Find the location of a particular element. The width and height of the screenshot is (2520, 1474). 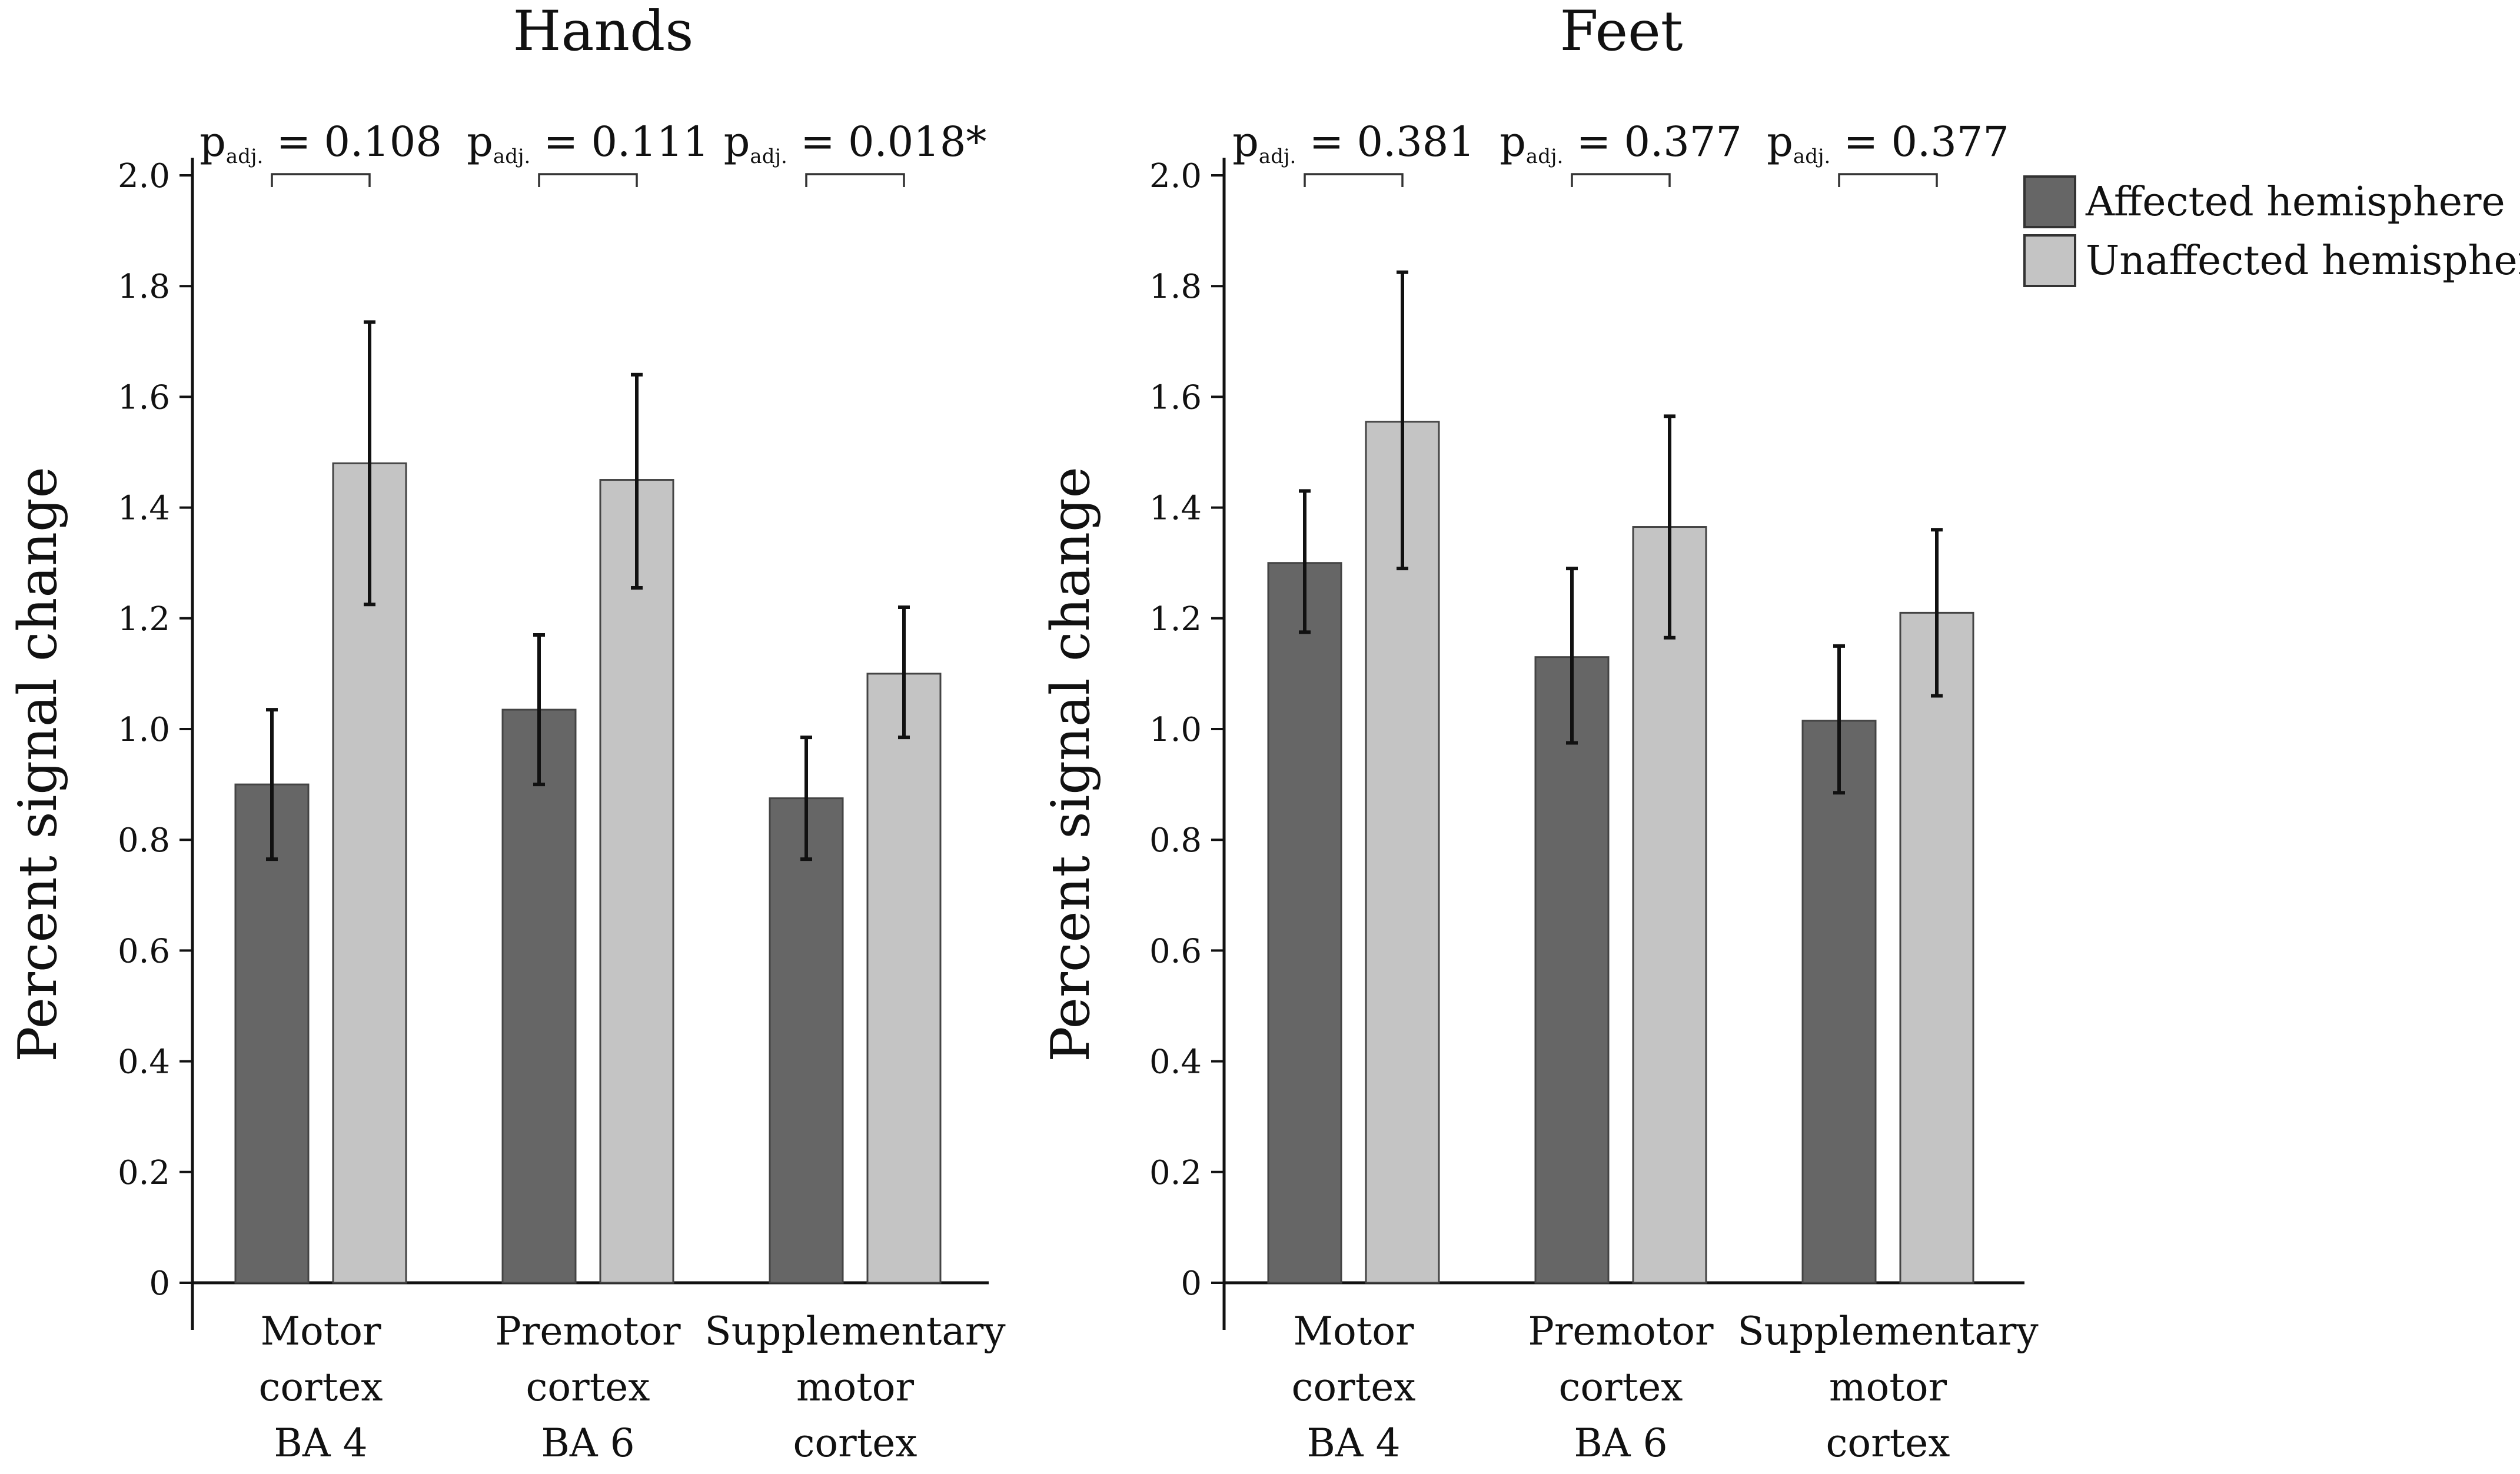

legend-label-affected: Affected hemisphere is located at coordinates (2295, 202).